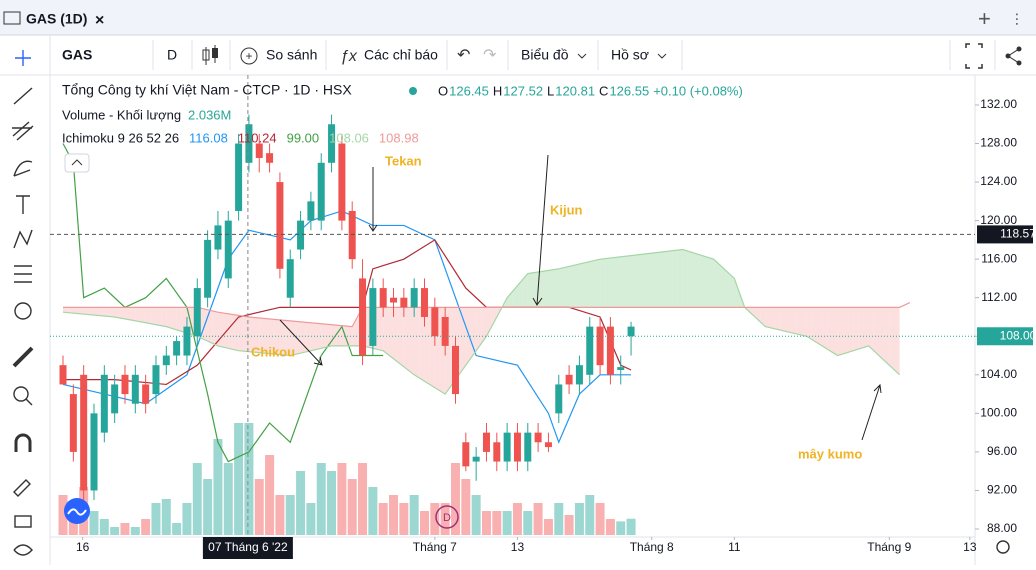 This screenshot has width=1036, height=570. I want to click on tab-close: ×, so click(99, 20).